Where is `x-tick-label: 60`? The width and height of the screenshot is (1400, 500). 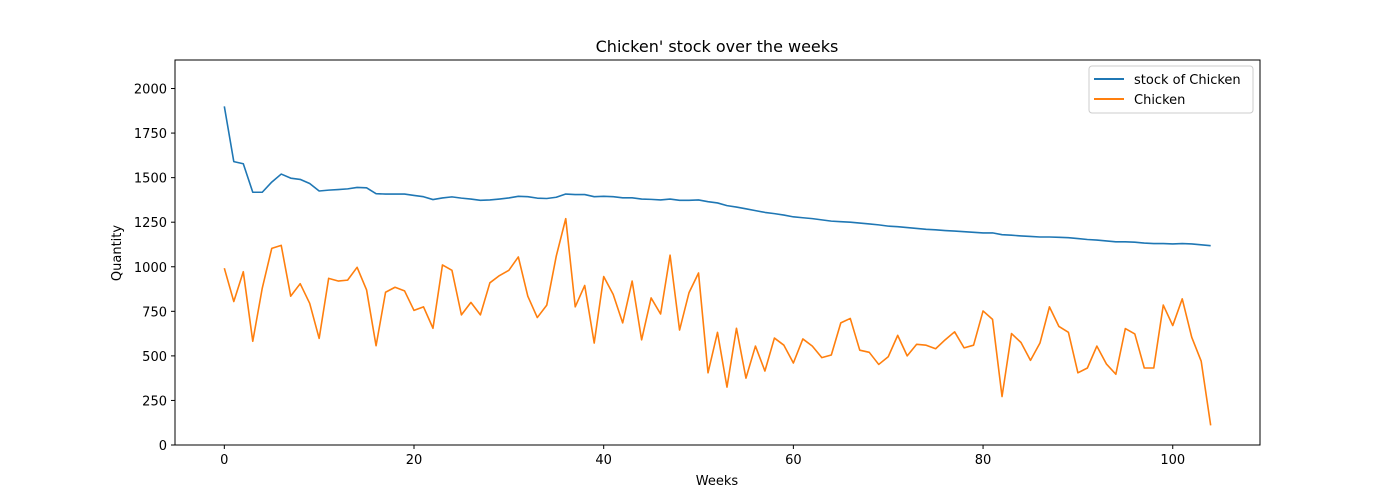 x-tick-label: 60 is located at coordinates (793, 460).